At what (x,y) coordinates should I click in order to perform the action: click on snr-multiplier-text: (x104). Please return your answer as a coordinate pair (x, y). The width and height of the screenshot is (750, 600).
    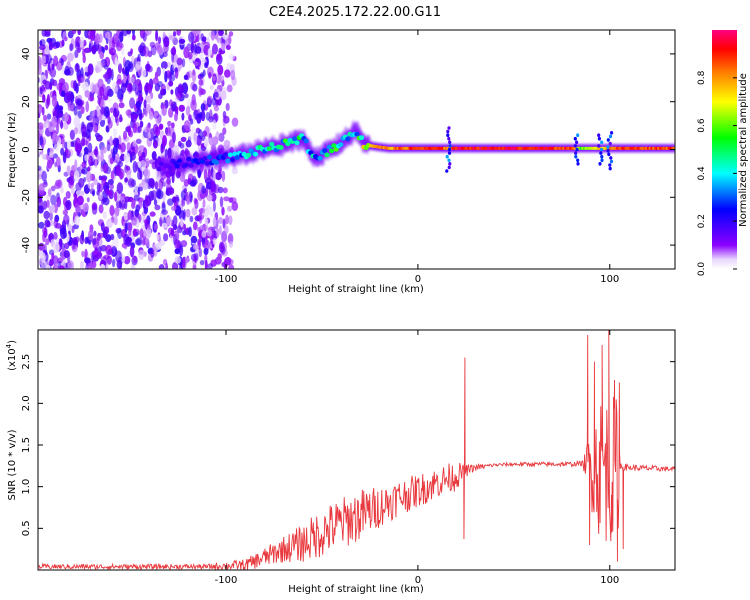
    Looking at the image, I should click on (11, 355).